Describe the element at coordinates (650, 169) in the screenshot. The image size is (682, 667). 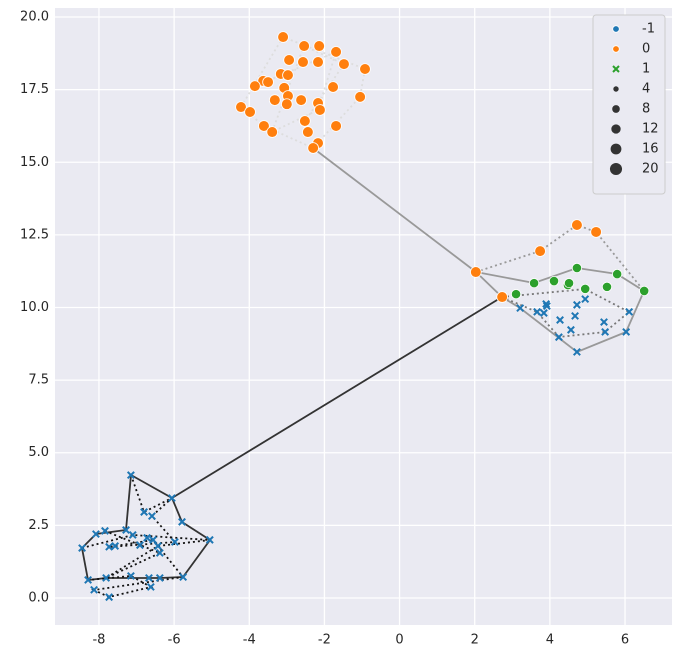
I see `legend-label: 20` at that location.